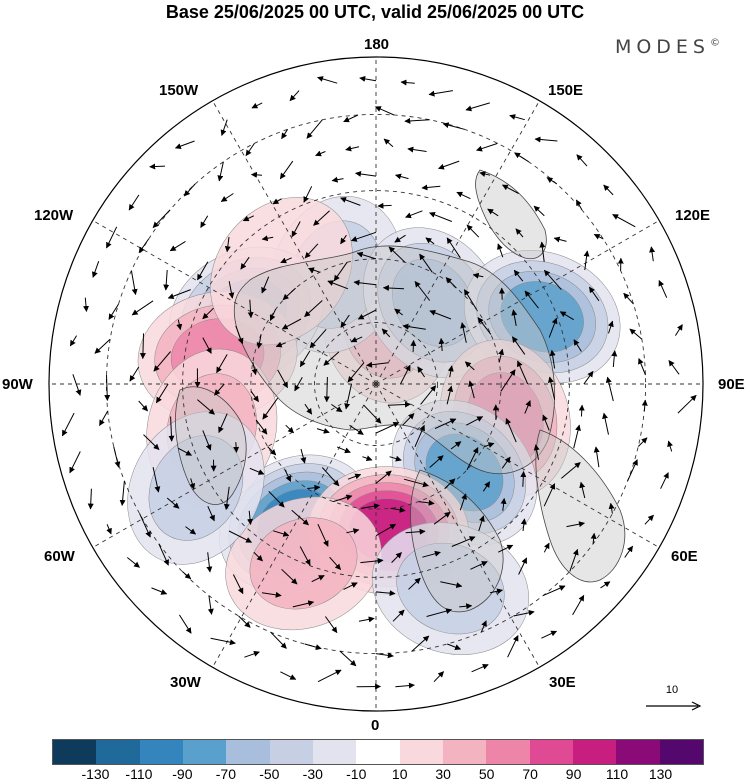 Image resolution: width=750 pixels, height=783 pixels. What do you see at coordinates (185, 682) in the screenshot?
I see `lon-label-30w: 30W` at bounding box center [185, 682].